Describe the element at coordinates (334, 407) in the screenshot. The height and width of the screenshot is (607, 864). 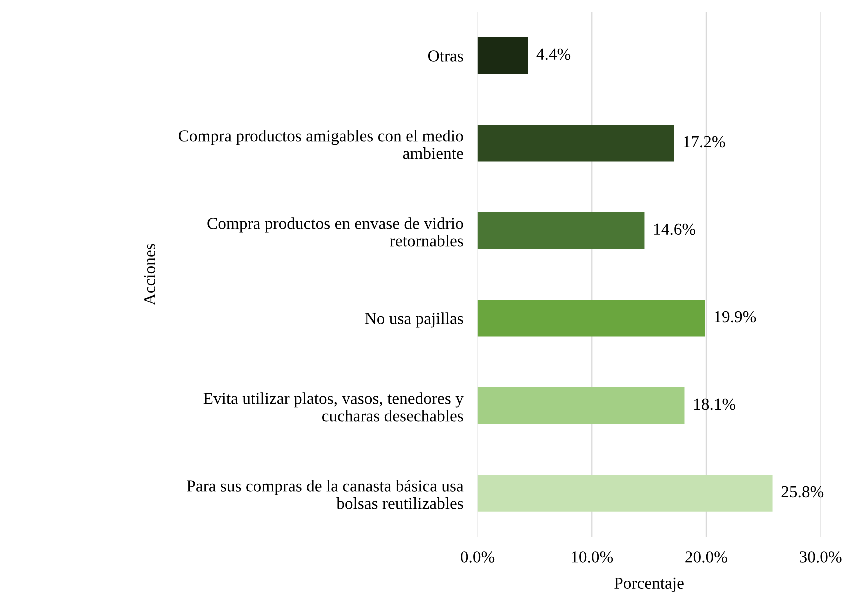
I see `y-tick-label: Evita utilizar platos, vasos, tenedores y cucharas desechables` at that location.